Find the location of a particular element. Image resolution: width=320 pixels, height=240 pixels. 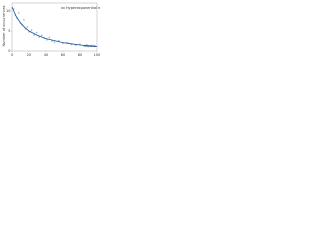

plot-frame is located at coordinates (54, 27).